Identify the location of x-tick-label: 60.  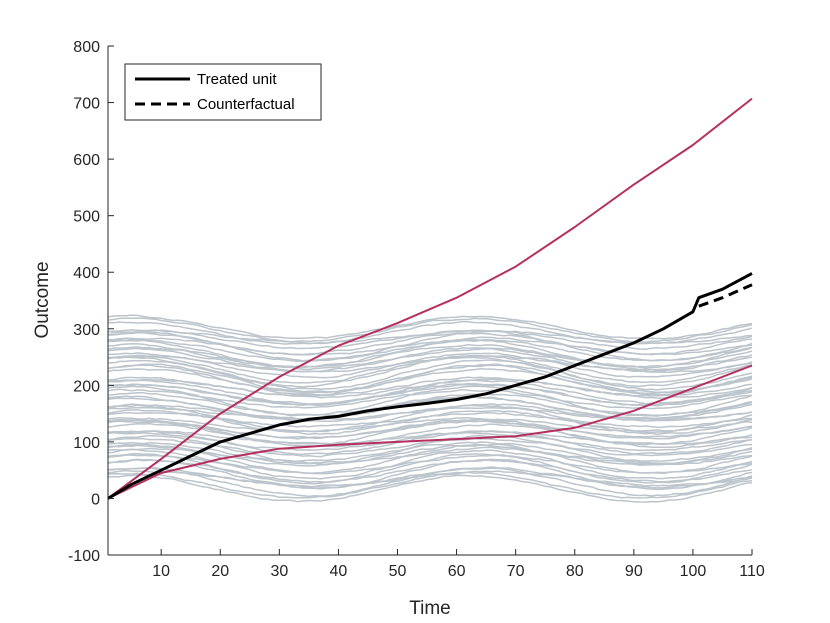
(457, 571).